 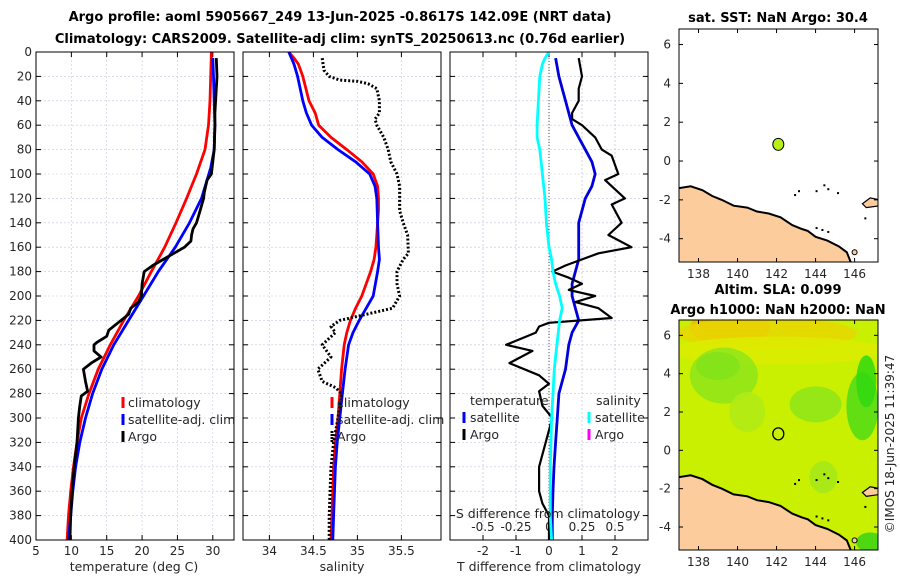 What do you see at coordinates (20, 223) in the screenshot?
I see `y-tick-label: 140` at bounding box center [20, 223].